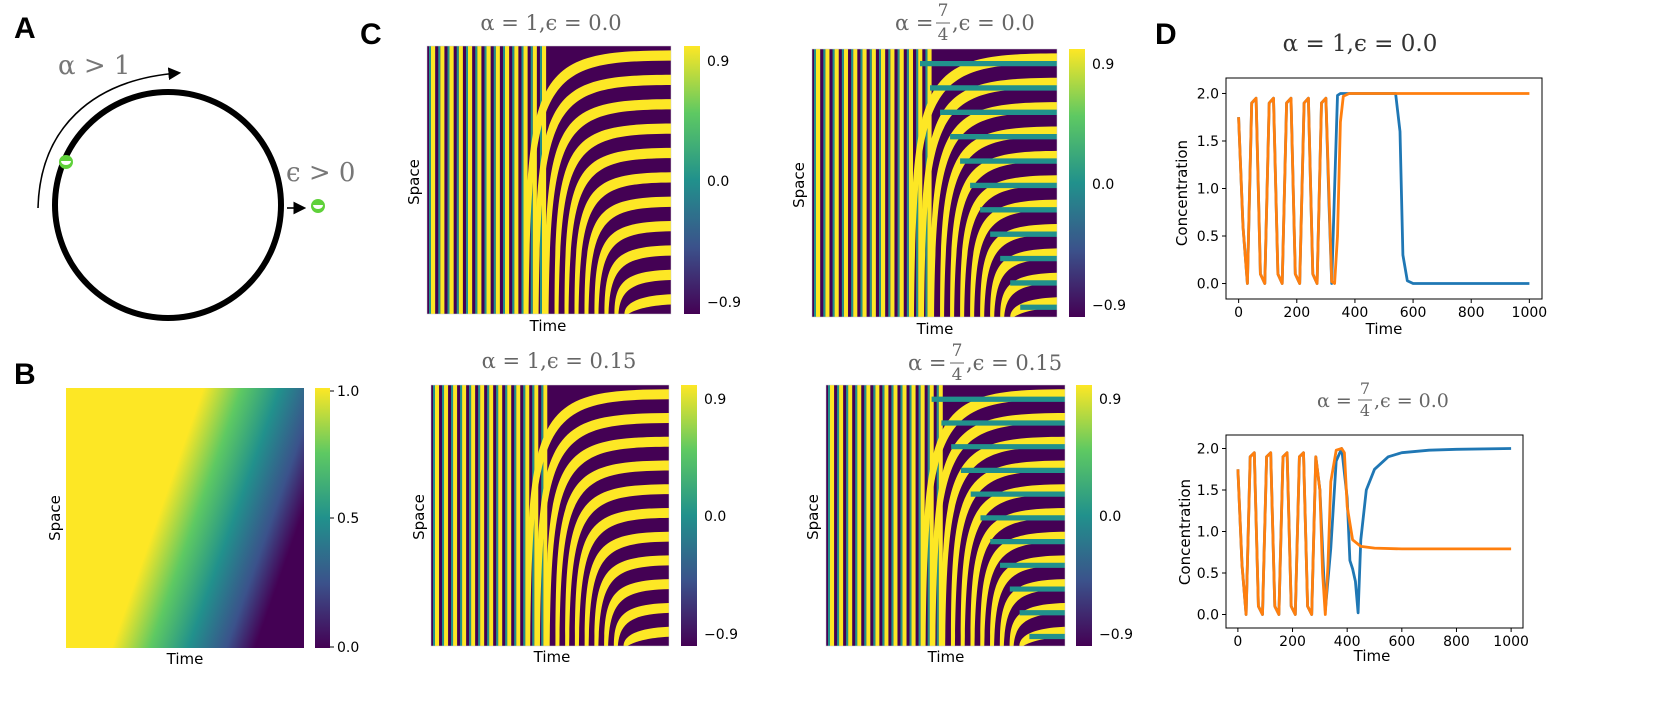 The image size is (1661, 709). What do you see at coordinates (1116, 635) in the screenshot?
I see `c4-cbar-tick: −0.9` at bounding box center [1116, 635].